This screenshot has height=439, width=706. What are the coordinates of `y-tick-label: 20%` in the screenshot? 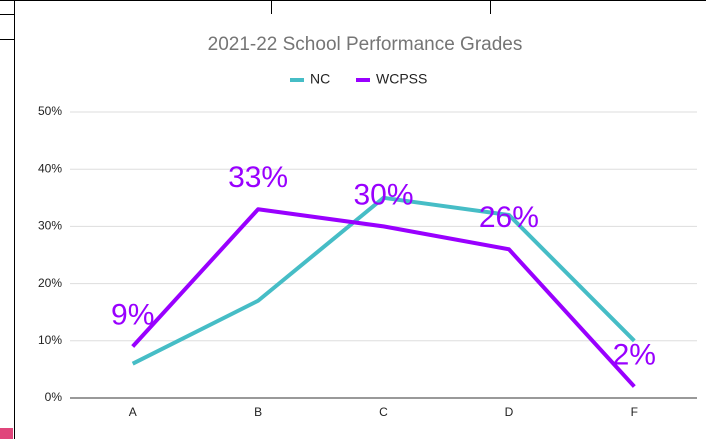 It's located at (50, 283).